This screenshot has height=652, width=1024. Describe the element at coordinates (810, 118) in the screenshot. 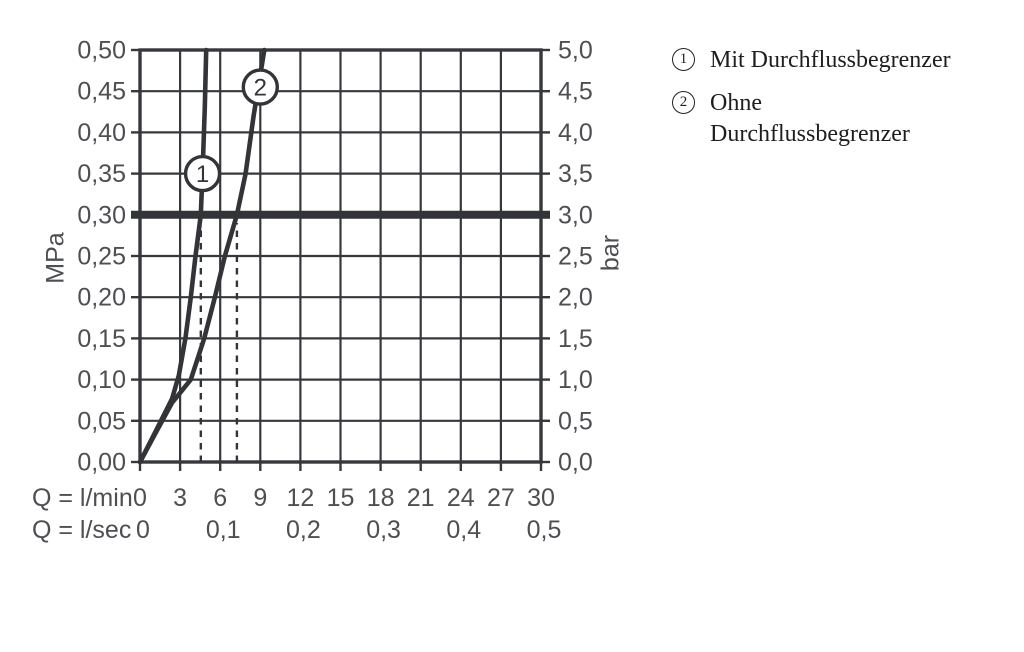

I see `legend-label-2: Ohne Durchflussbegrenzer` at that location.